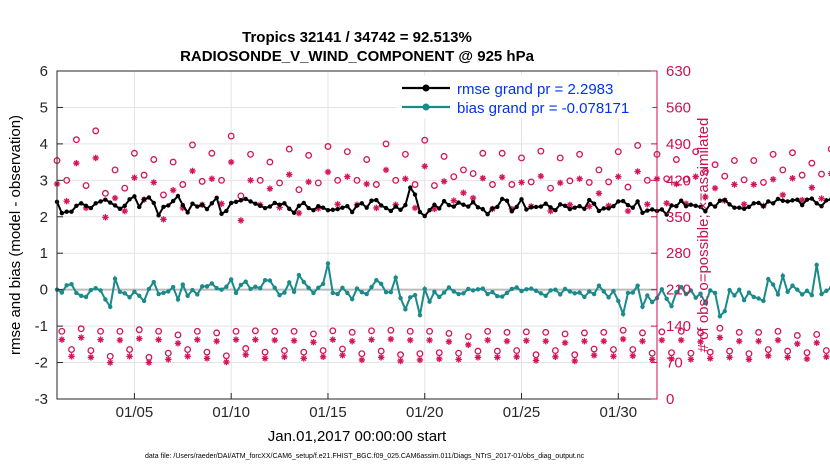  What do you see at coordinates (703, 235) in the screenshot?
I see `y-axis-label-right: # of obs: o=possible; ×=assimilated` at bounding box center [703, 235].